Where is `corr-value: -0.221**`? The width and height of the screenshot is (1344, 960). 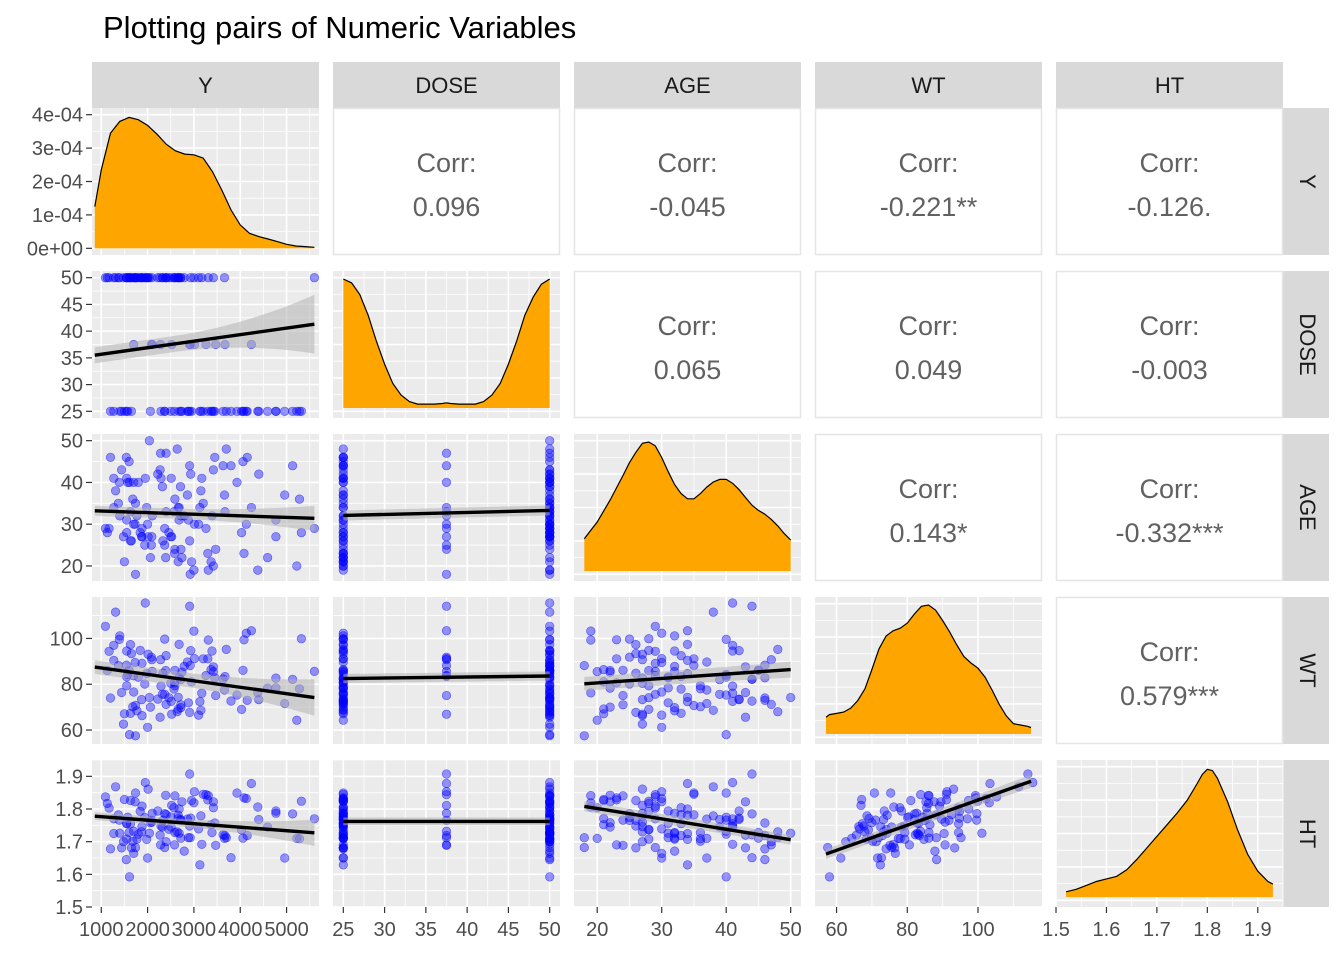 corr-value: -0.221** is located at coordinates (929, 207).